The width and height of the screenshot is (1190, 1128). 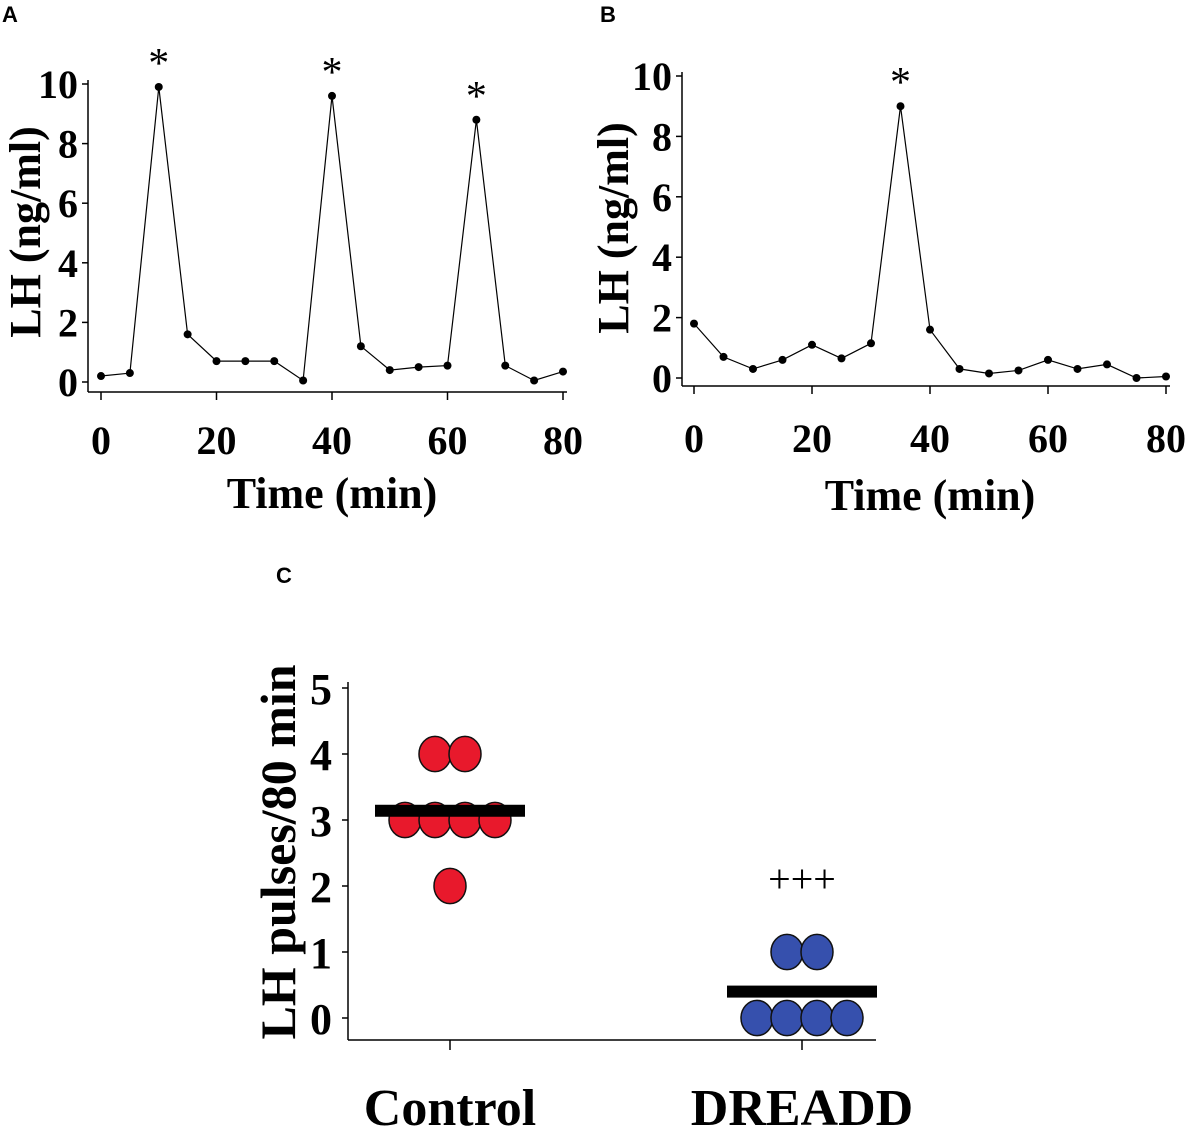 I want to click on panel-a-y-tick-label: 4, so click(x=68, y=263).